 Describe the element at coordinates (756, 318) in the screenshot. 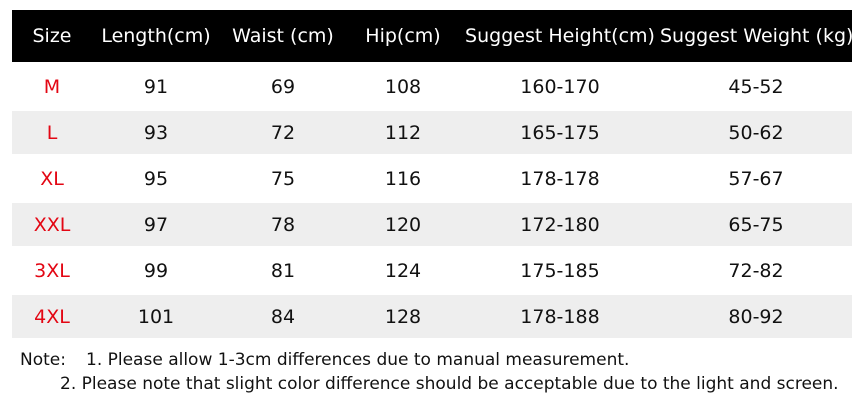

I see `weight-cell: 80-92` at that location.